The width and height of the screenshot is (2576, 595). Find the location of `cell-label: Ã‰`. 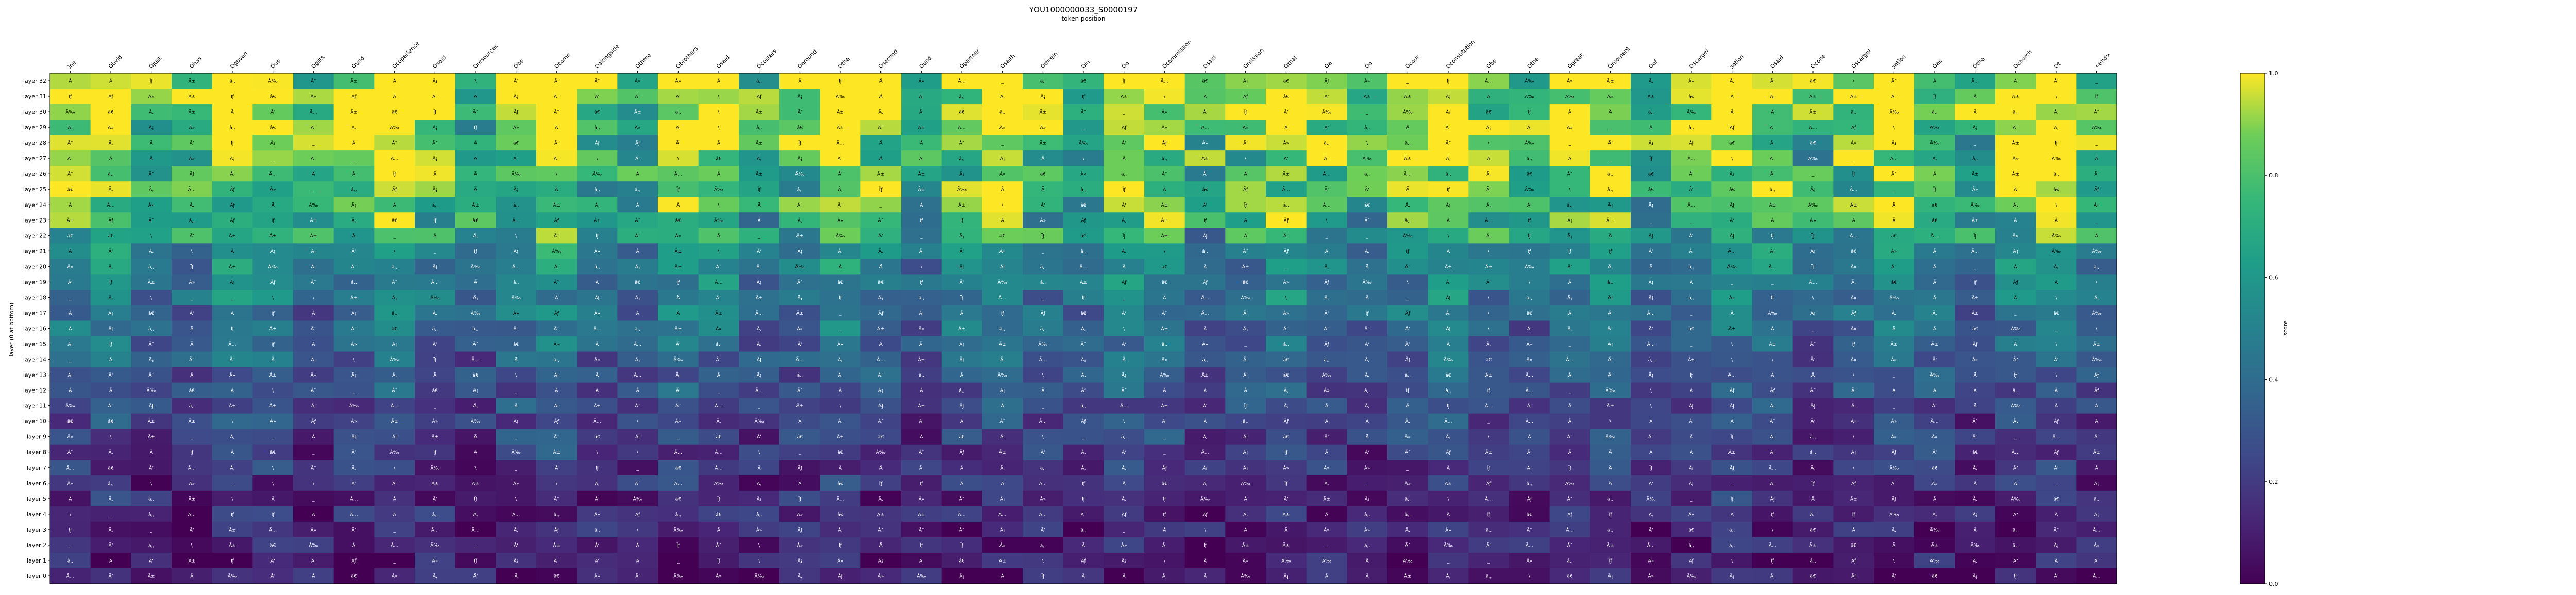

cell-label: Ã‰ is located at coordinates (718, 483).